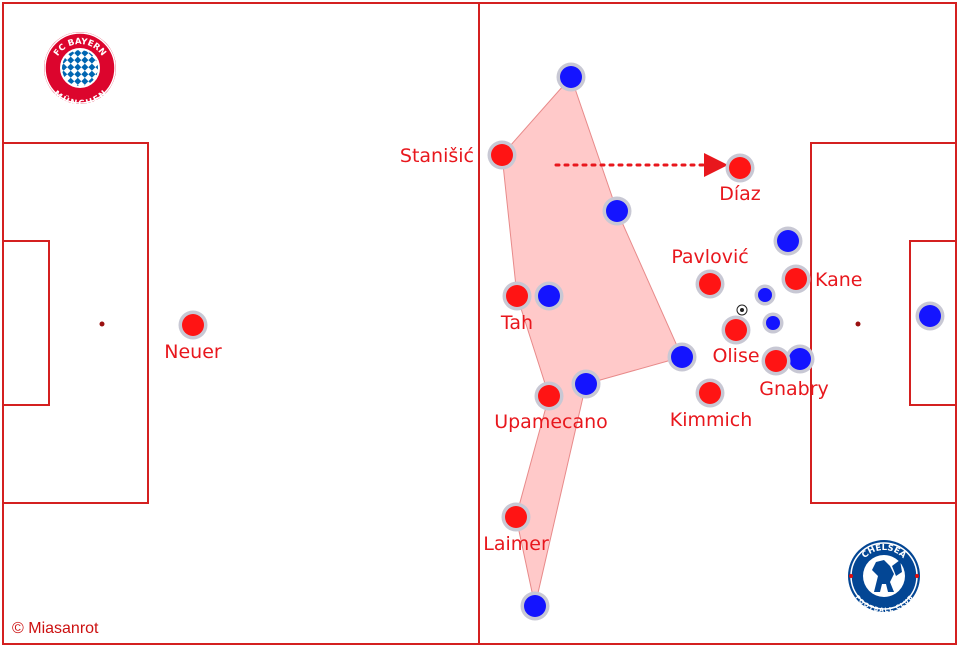  Describe the element at coordinates (75, 323) in the screenshot. I see `left-penalty-area` at that location.